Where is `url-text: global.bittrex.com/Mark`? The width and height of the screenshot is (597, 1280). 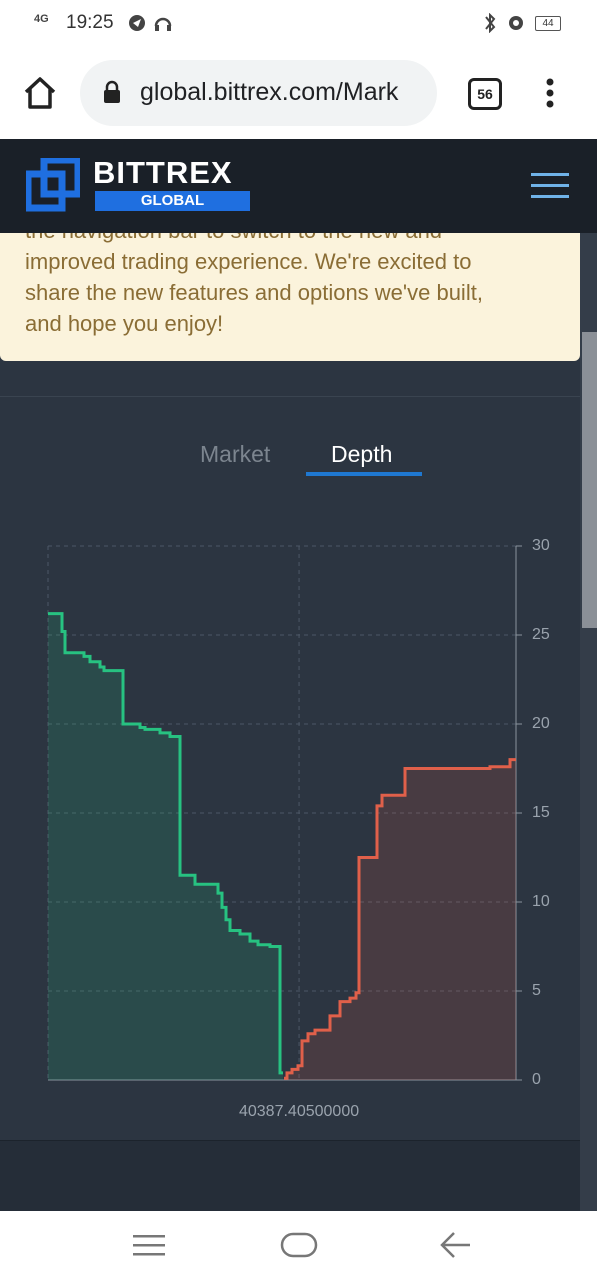 url-text: global.bittrex.com/Mark is located at coordinates (269, 92).